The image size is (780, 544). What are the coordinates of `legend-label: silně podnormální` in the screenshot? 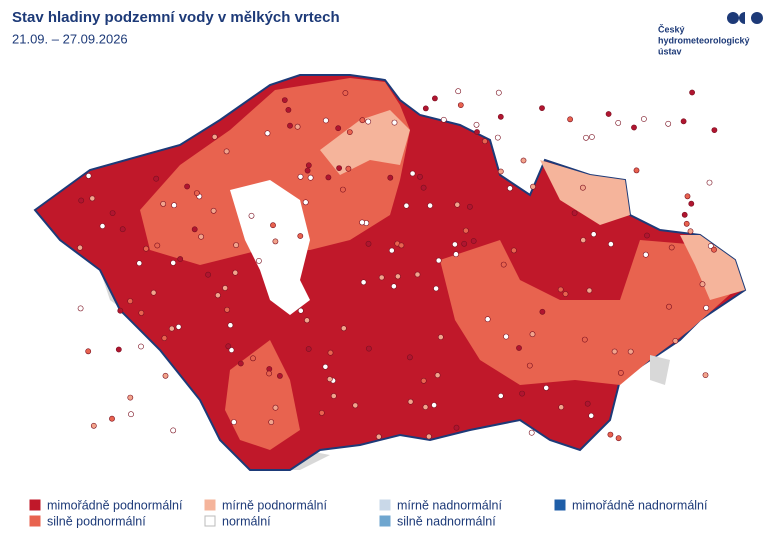 It's located at (96, 521).